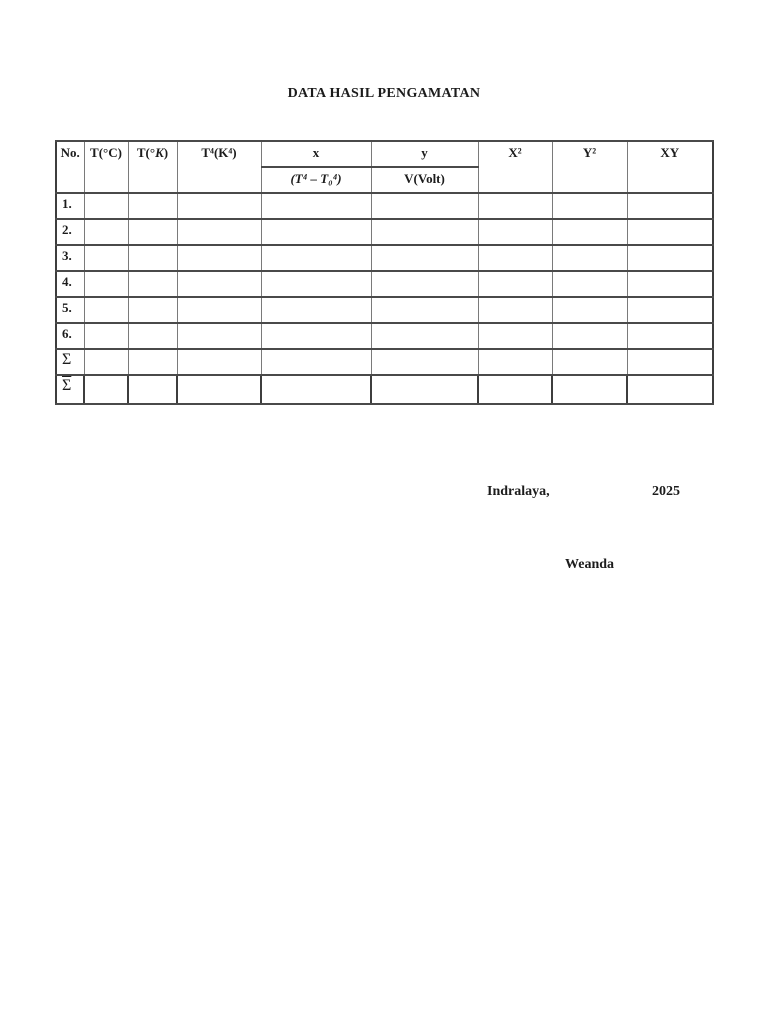 Image resolution: width=768 pixels, height=1024 pixels. Describe the element at coordinates (589, 167) in the screenshot. I see `column-header-y-squared: Y²` at that location.